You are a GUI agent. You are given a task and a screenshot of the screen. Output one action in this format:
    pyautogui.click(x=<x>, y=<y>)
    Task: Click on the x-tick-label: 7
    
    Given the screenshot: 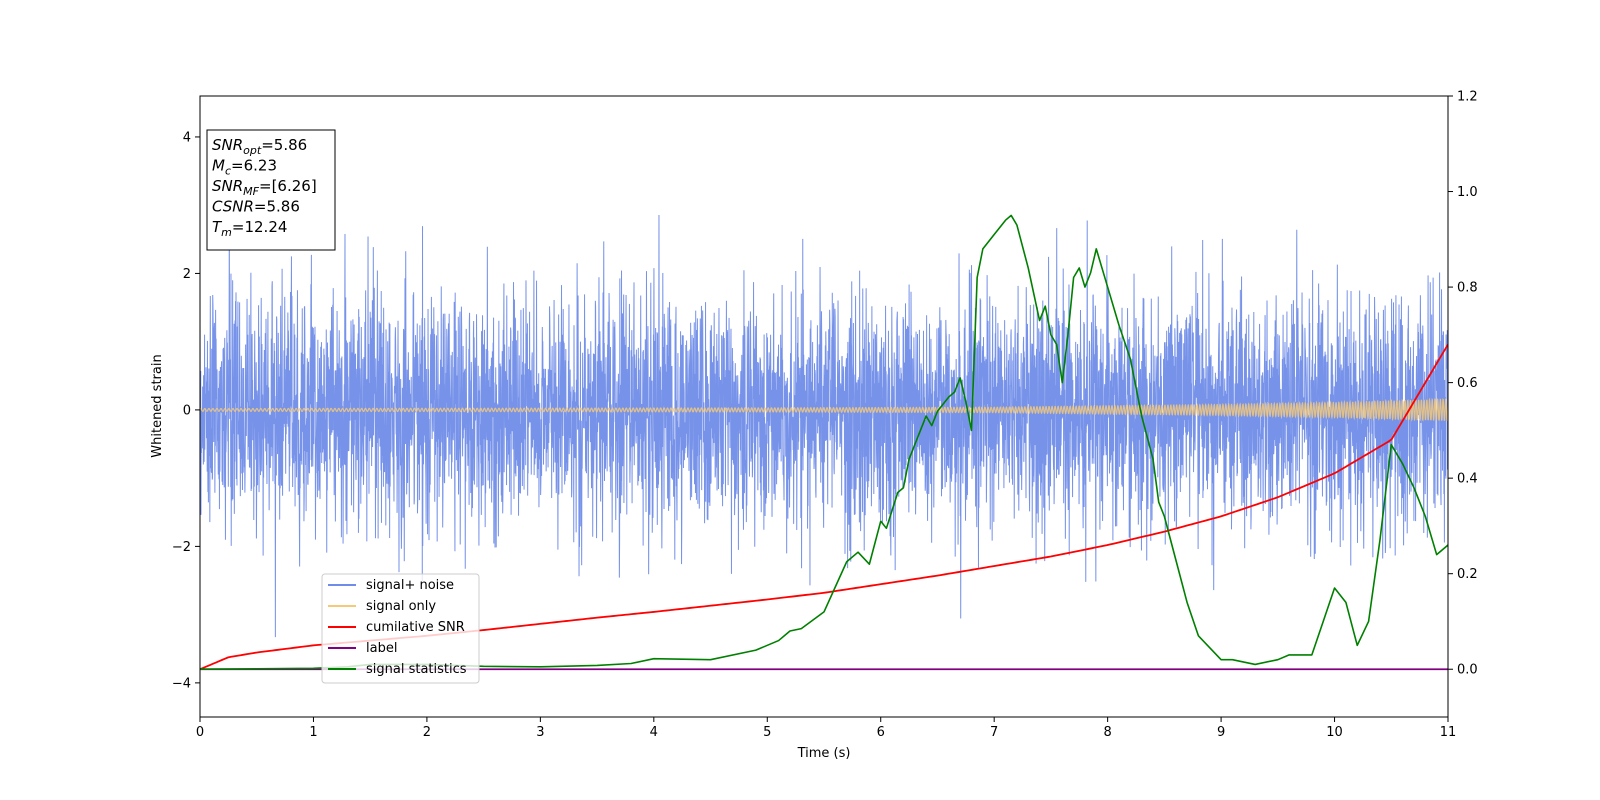 What is the action you would take?
    pyautogui.click(x=994, y=732)
    